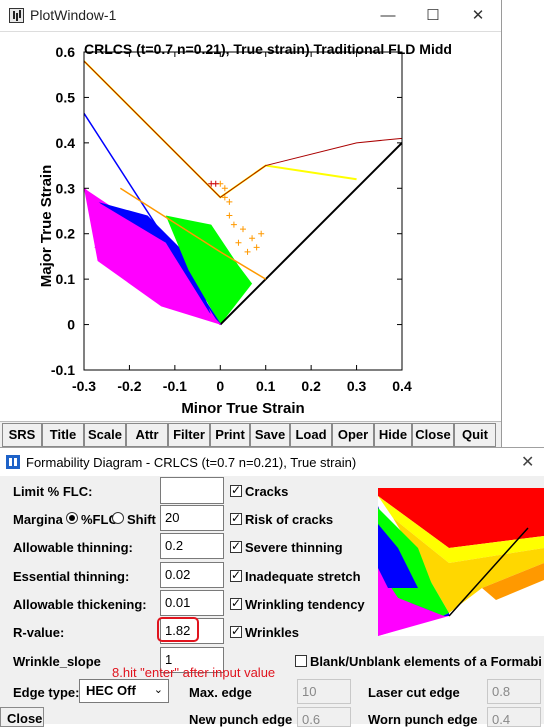 The height and width of the screenshot is (727, 544). Describe the element at coordinates (324, 691) in the screenshot. I see `max-edge-input: 10` at that location.